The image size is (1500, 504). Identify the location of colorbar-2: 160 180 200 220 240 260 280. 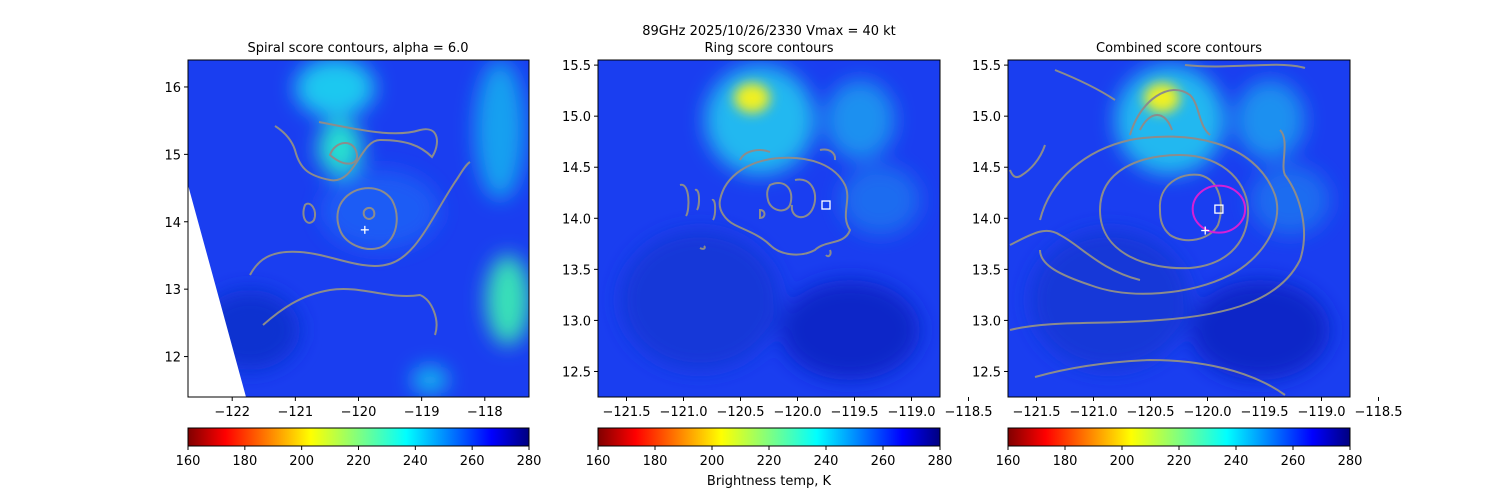
(769, 448).